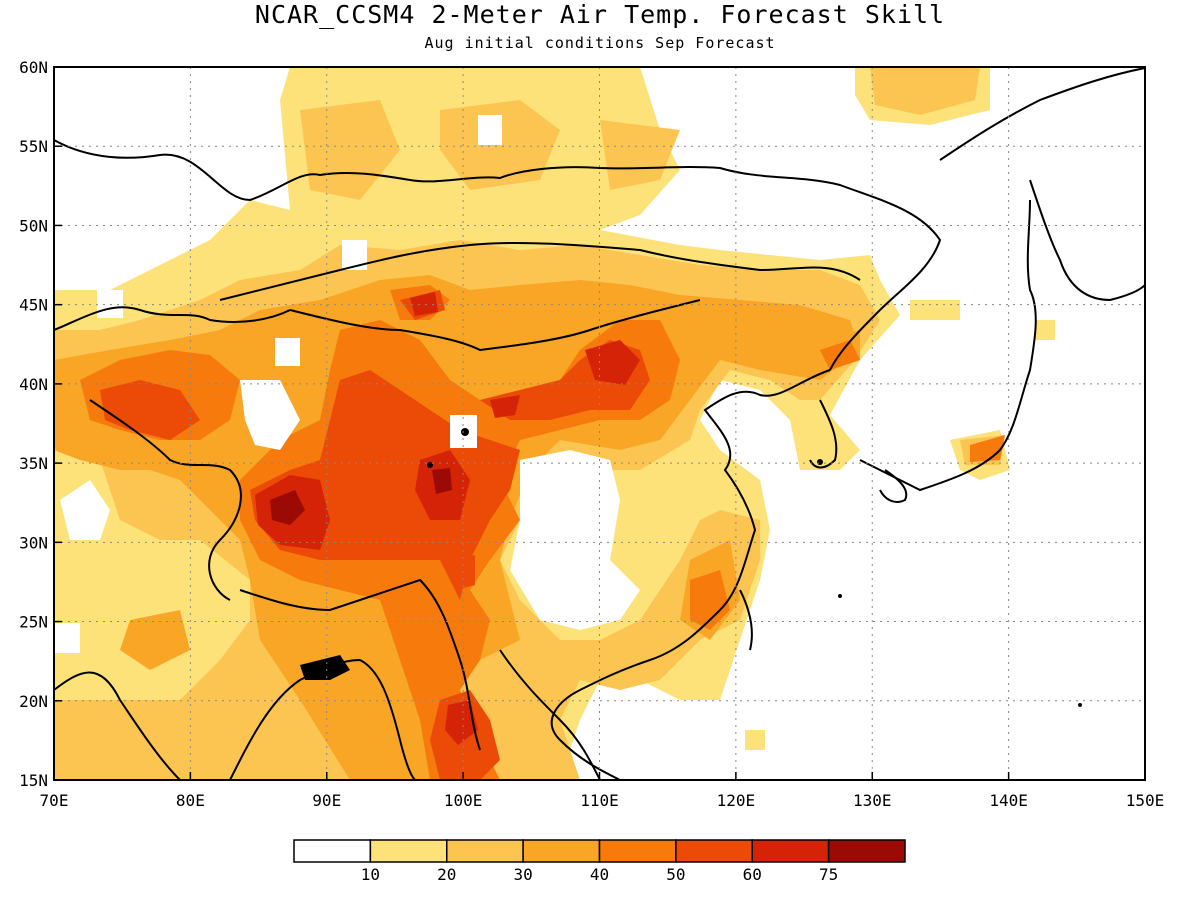 This screenshot has width=1200, height=900. What do you see at coordinates (736, 800) in the screenshot?
I see `lon-tick-label: 120E` at bounding box center [736, 800].